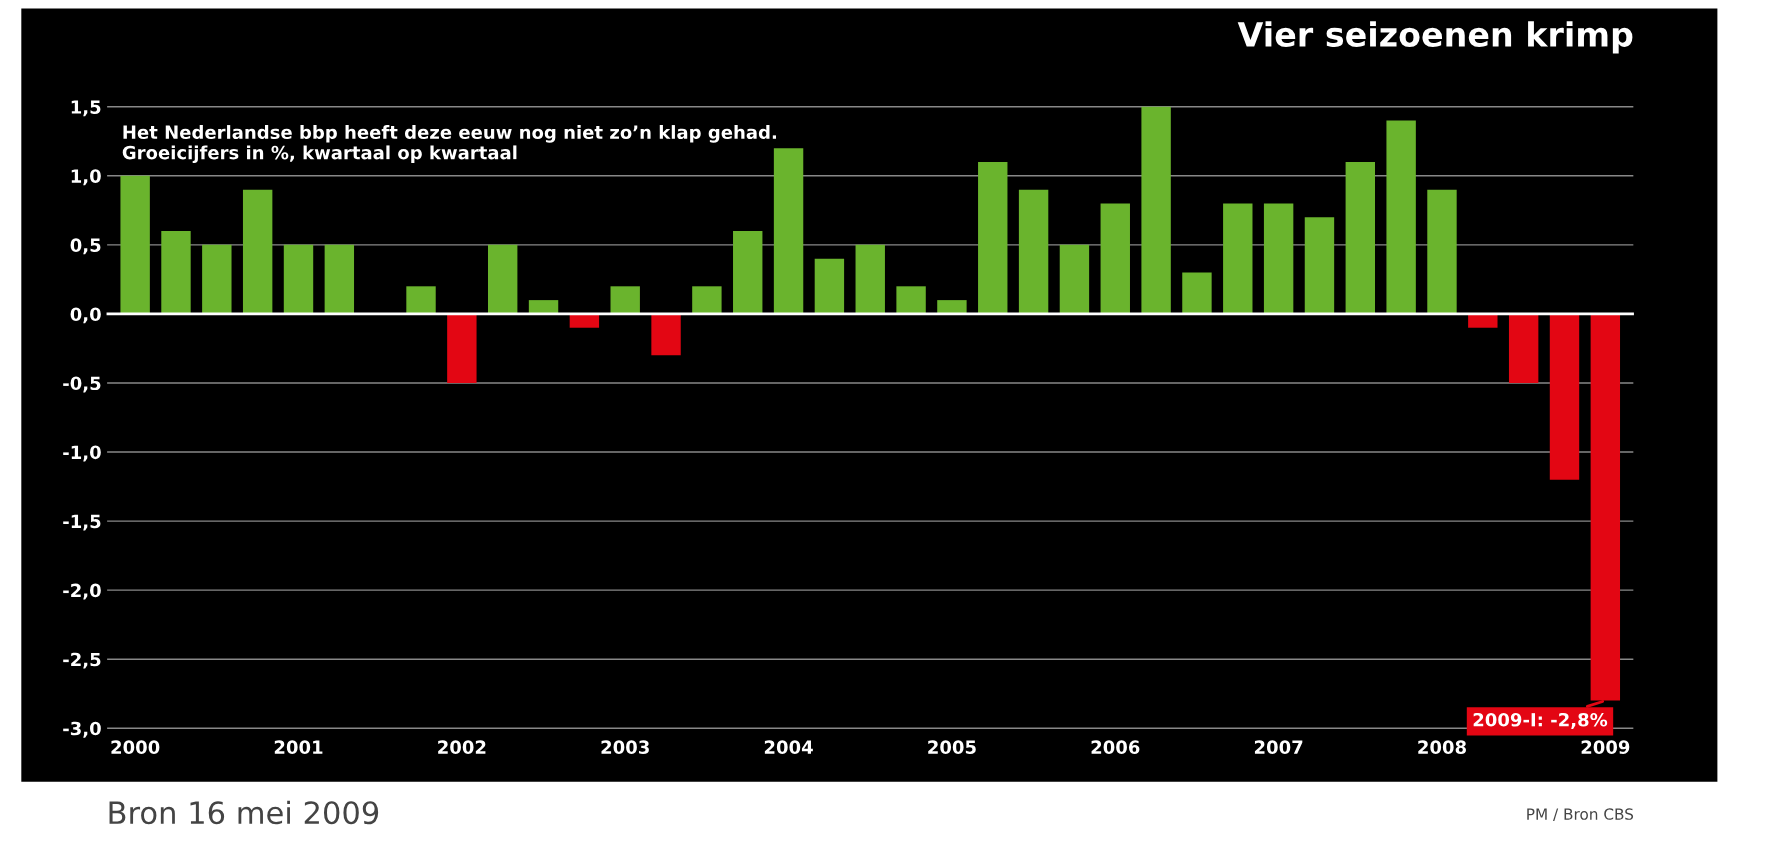 The width and height of the screenshot is (1776, 845). I want to click on y-tick-label: -1,0, so click(82, 453).